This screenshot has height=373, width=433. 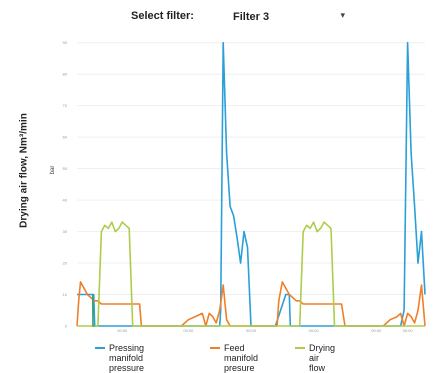 I want to click on y-tick-label: 20, so click(x=65, y=263).